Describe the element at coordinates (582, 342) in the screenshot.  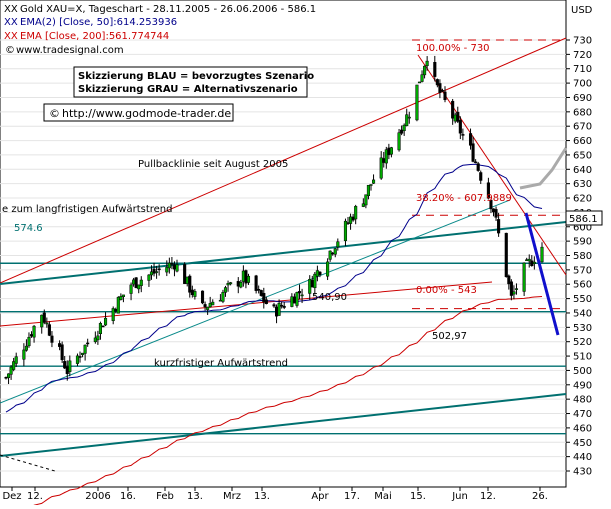
I see `y-tick-label-520: 520` at that location.